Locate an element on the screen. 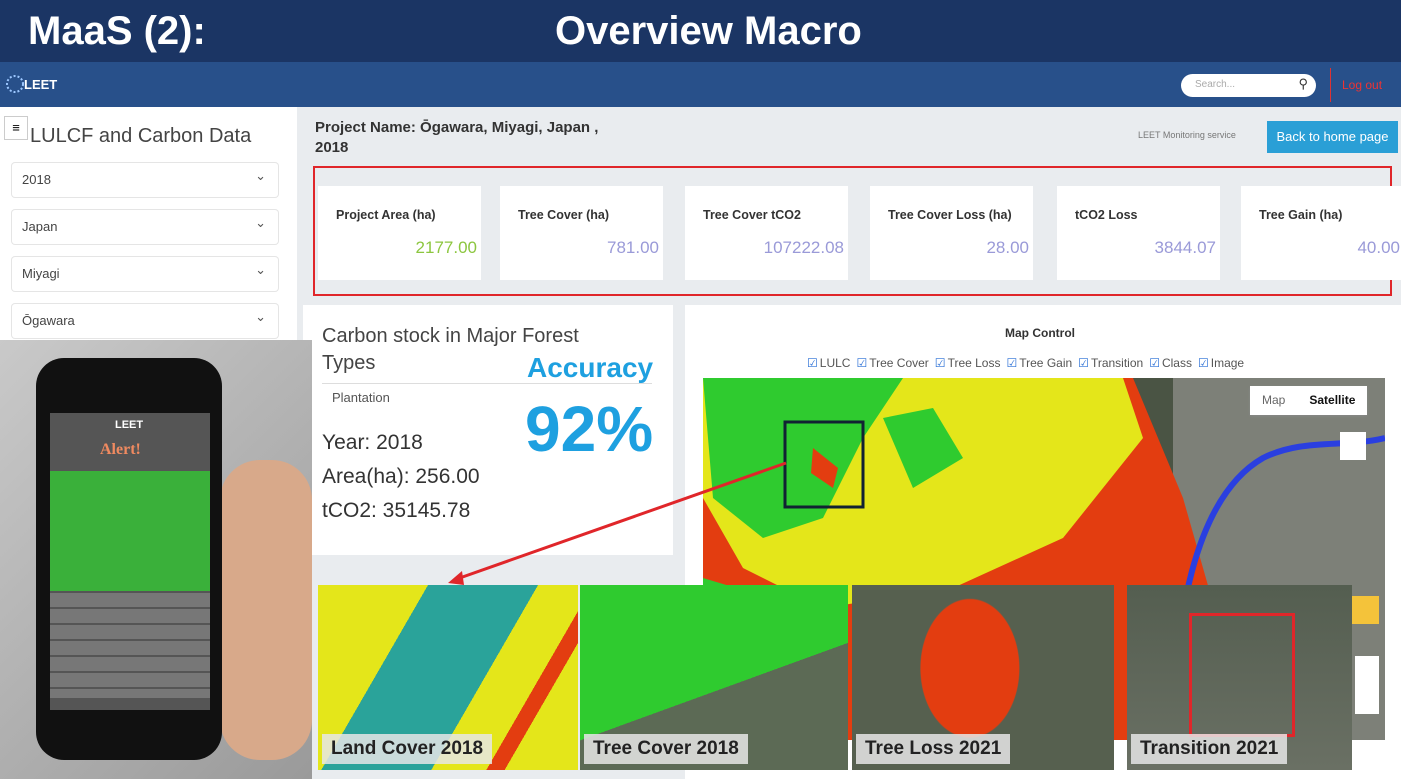 The image size is (1401, 779). slide-header: MaaS (2): Overview Macro is located at coordinates (700, 31).